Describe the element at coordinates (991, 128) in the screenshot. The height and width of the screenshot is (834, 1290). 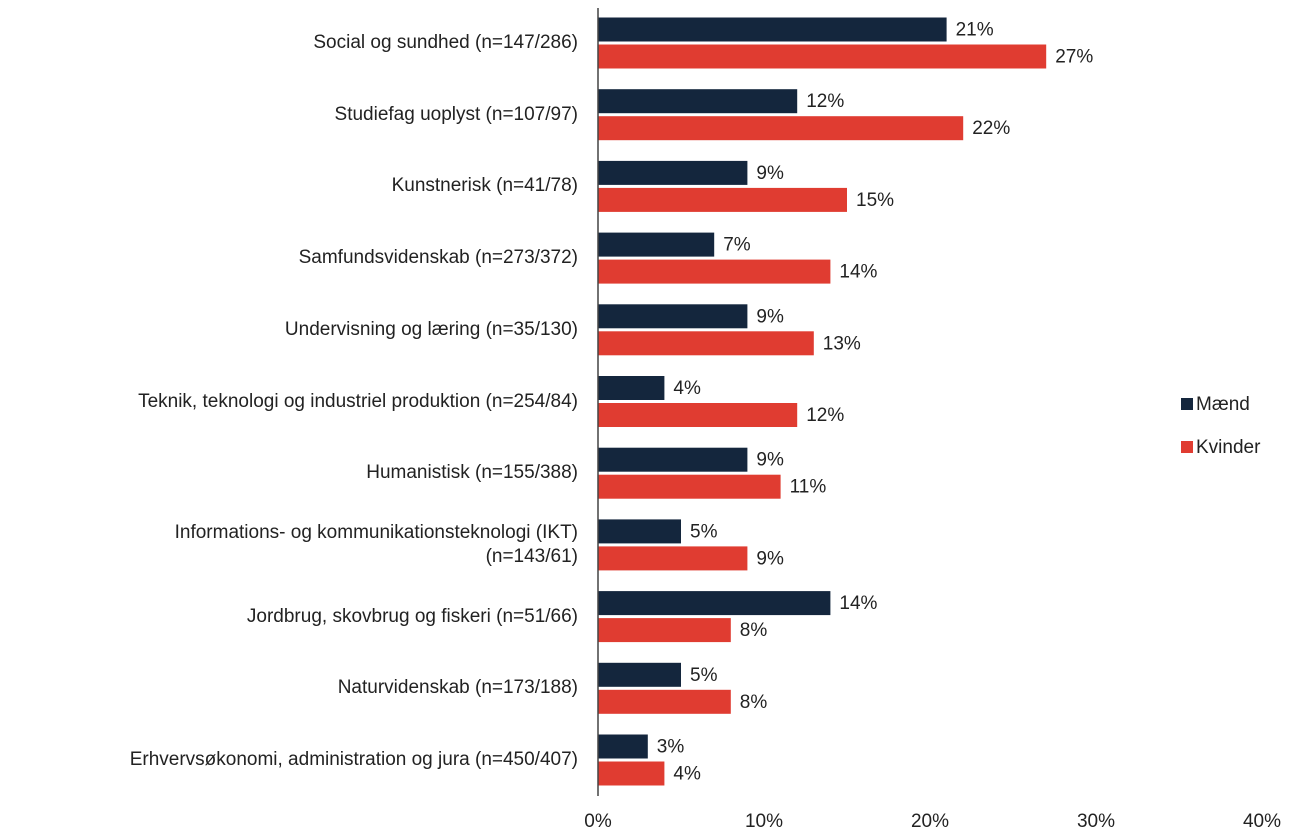
I see `data-label: 22%` at that location.